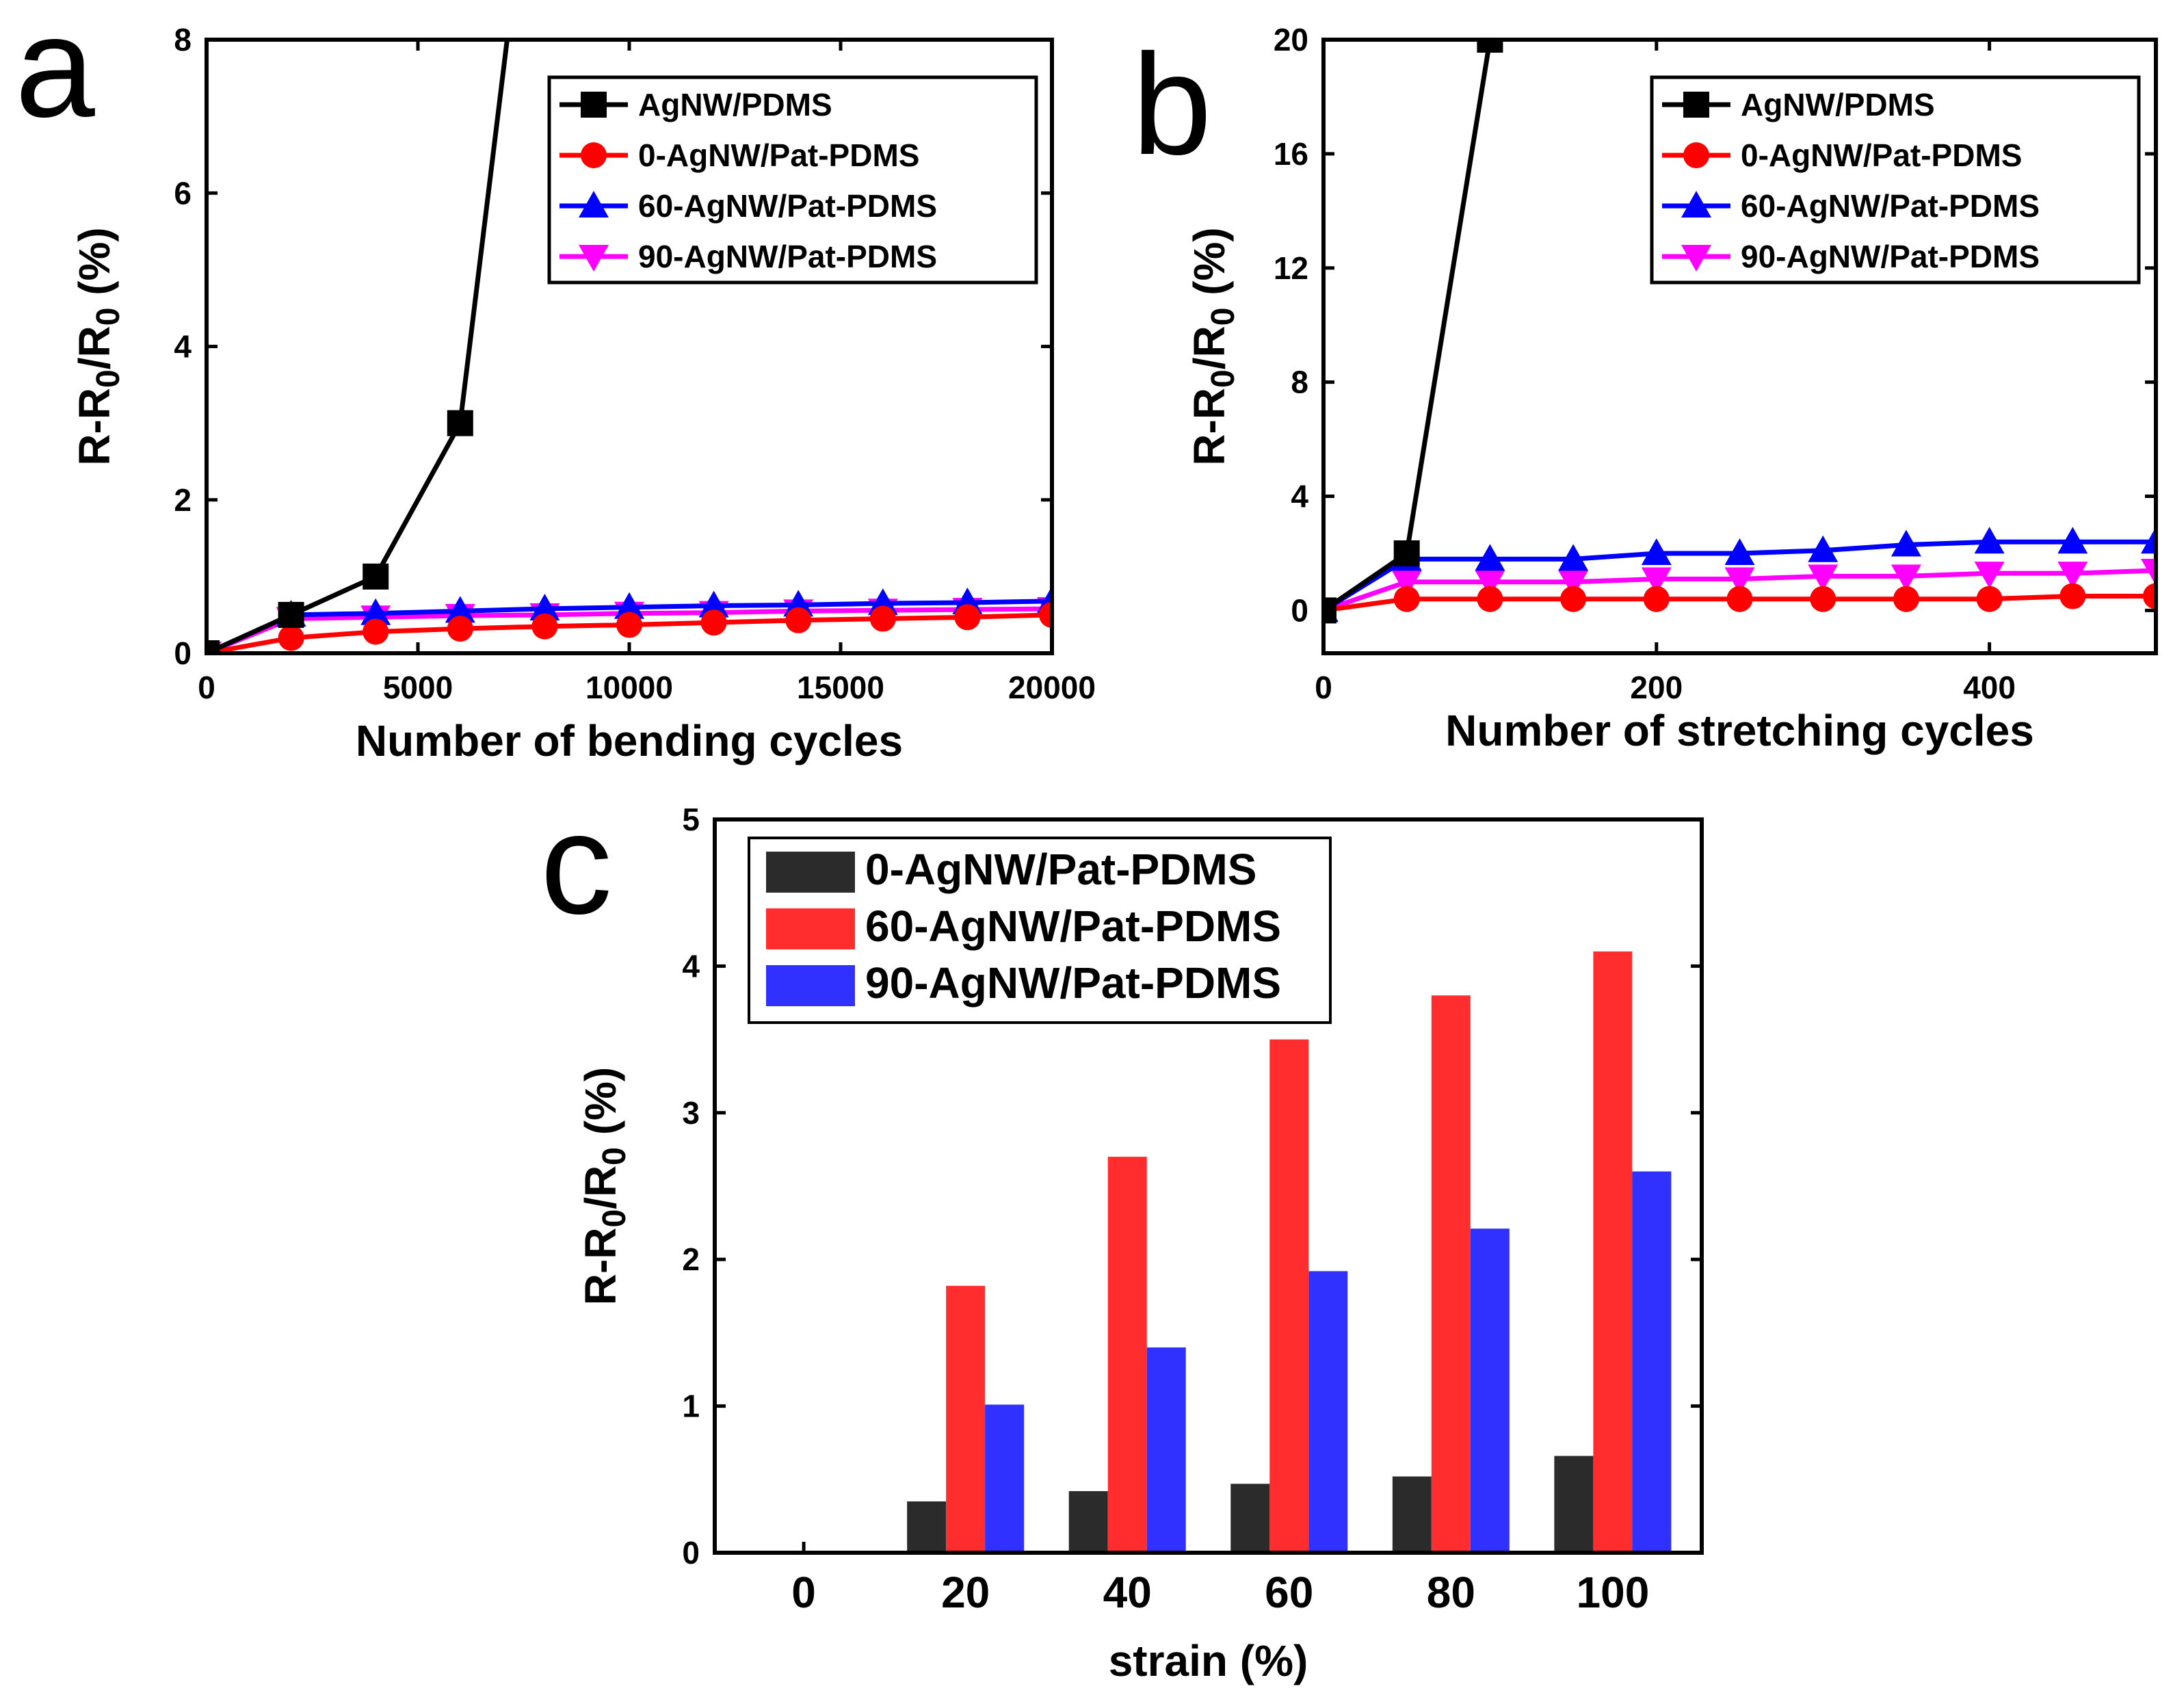 Image resolution: width=2173 pixels, height=1708 pixels. What do you see at coordinates (1451, 1592) in the screenshot?
I see `x-tick-label: 80` at bounding box center [1451, 1592].